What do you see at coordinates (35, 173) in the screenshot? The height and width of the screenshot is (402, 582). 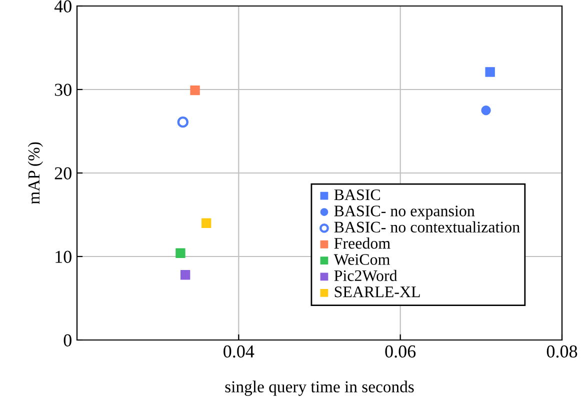 I see `y-axis-title: mAP (%)` at bounding box center [35, 173].